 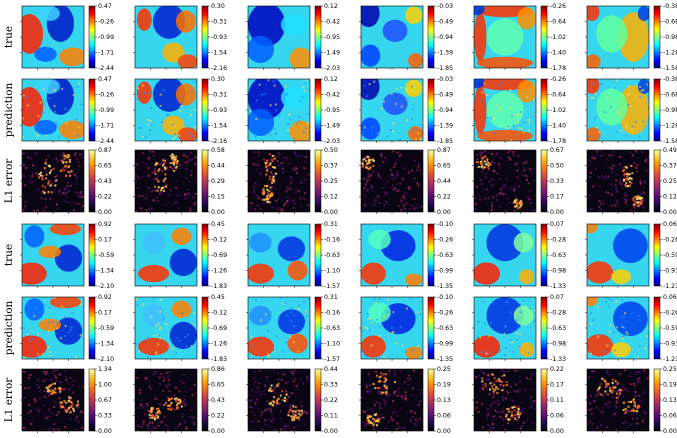 I want to click on heatmap-panel: -0.10-0.26-0.63-0.99-1.35, so click(x=406, y=328).